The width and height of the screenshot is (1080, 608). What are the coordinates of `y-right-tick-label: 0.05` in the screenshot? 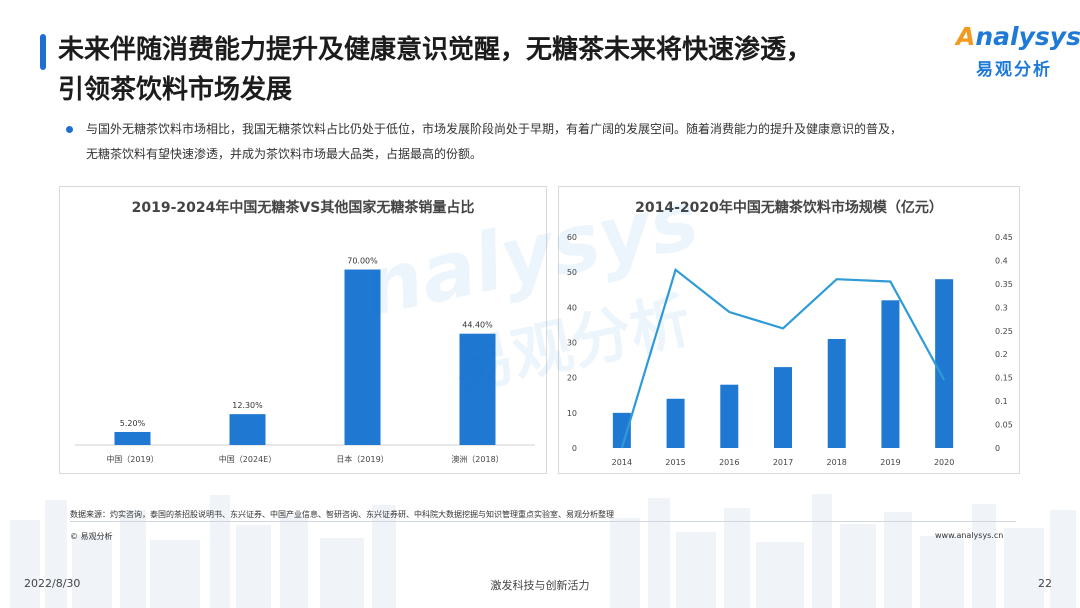 It's located at (1004, 425).